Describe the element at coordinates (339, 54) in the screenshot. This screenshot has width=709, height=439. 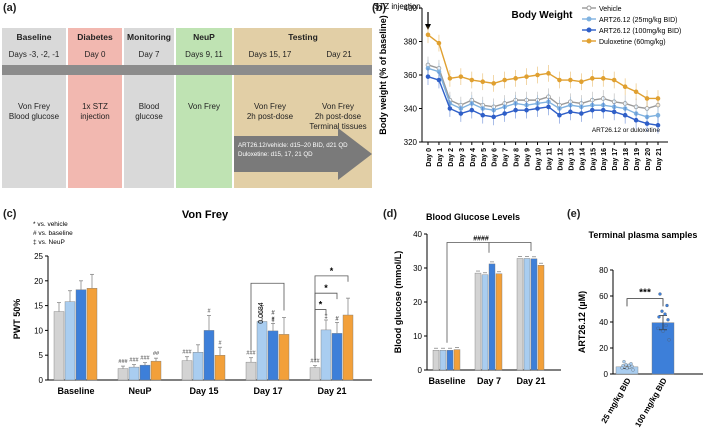
I see `testing-days-2: Day 21` at that location.